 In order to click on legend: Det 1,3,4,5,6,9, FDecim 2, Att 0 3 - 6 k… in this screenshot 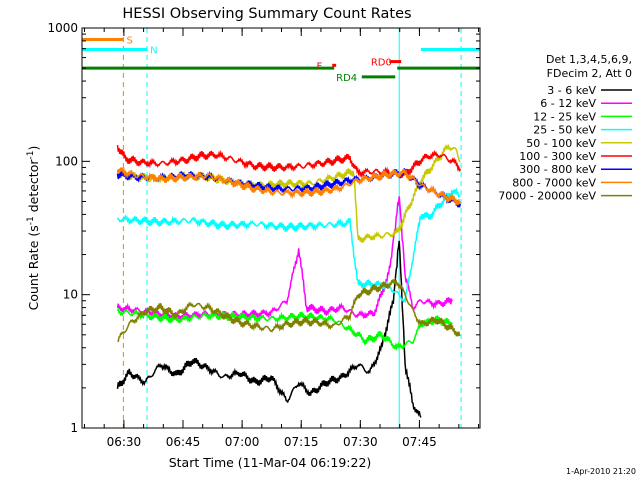, I will do `click(565, 128)`.